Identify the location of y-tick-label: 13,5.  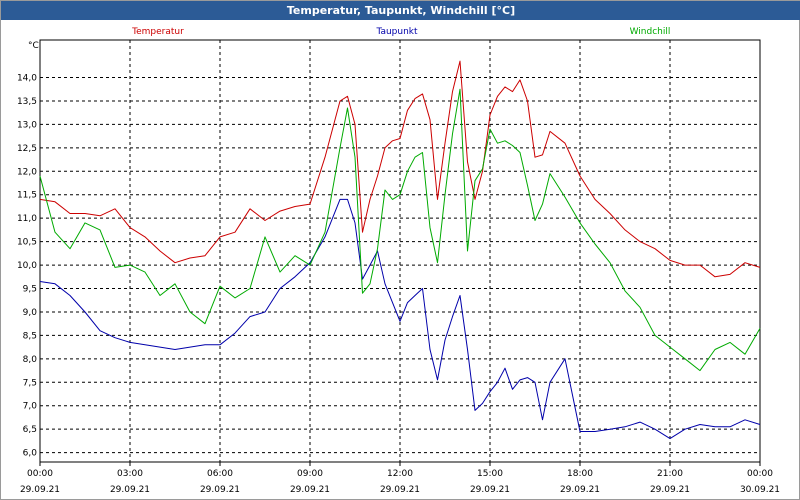
(27, 102).